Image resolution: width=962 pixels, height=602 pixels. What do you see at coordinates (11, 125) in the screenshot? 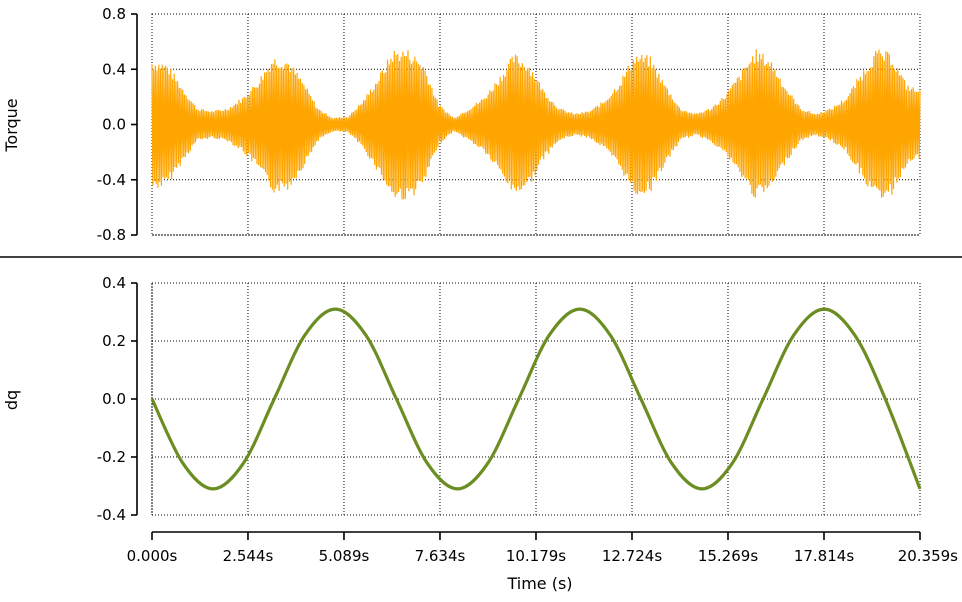
I see `torque-y-label: Torque` at bounding box center [11, 125].